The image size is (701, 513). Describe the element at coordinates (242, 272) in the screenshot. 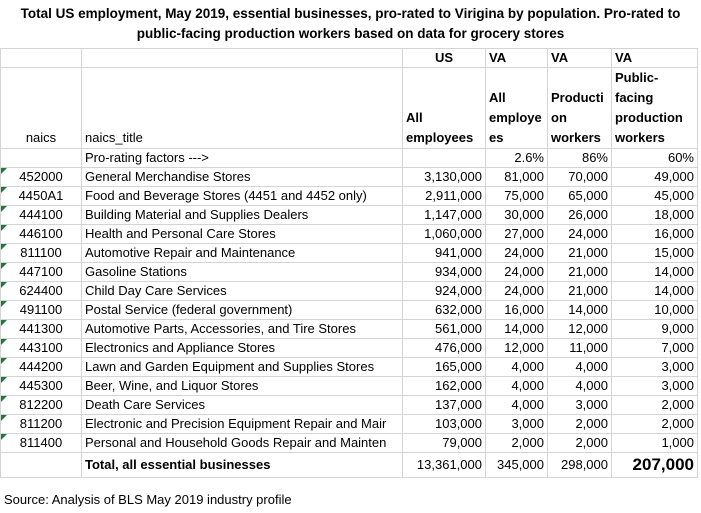

I see `naics-title-cell: Gasoline Stations` at that location.